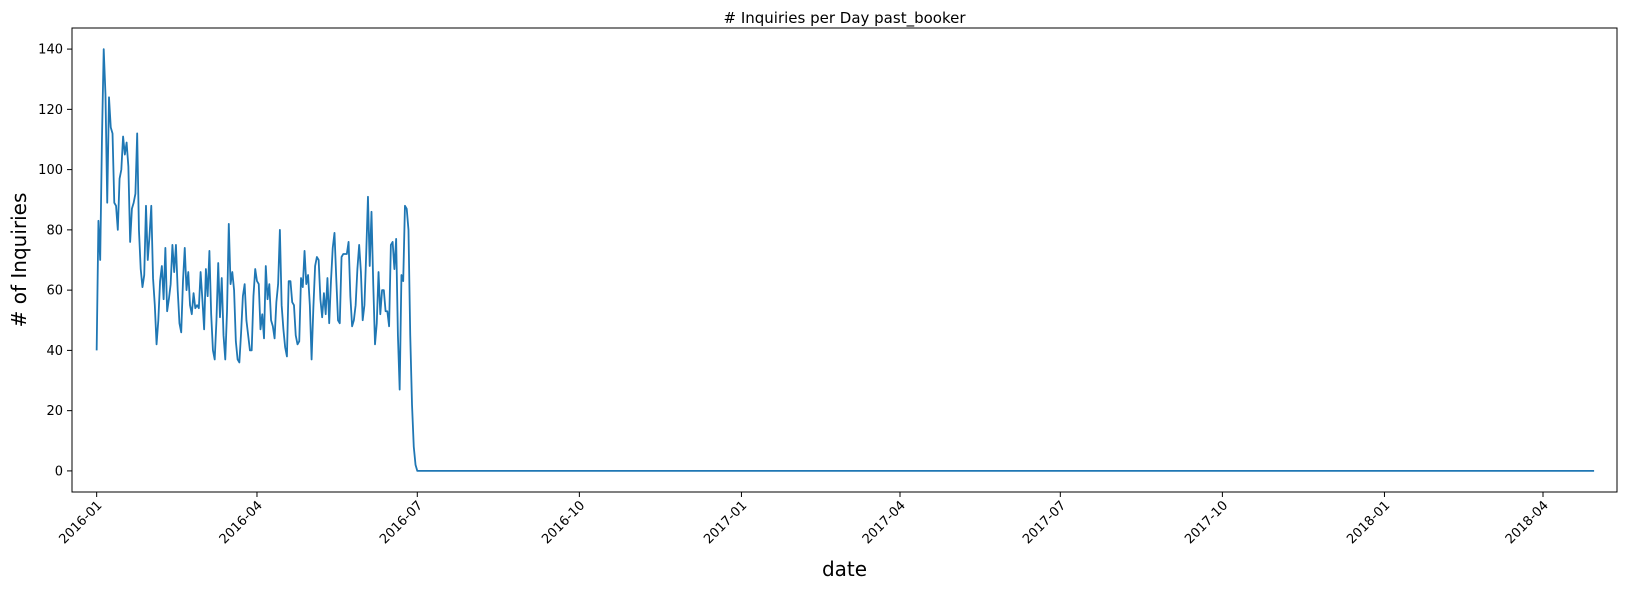  Describe the element at coordinates (54, 411) in the screenshot. I see `y-tick-label: 20` at that location.